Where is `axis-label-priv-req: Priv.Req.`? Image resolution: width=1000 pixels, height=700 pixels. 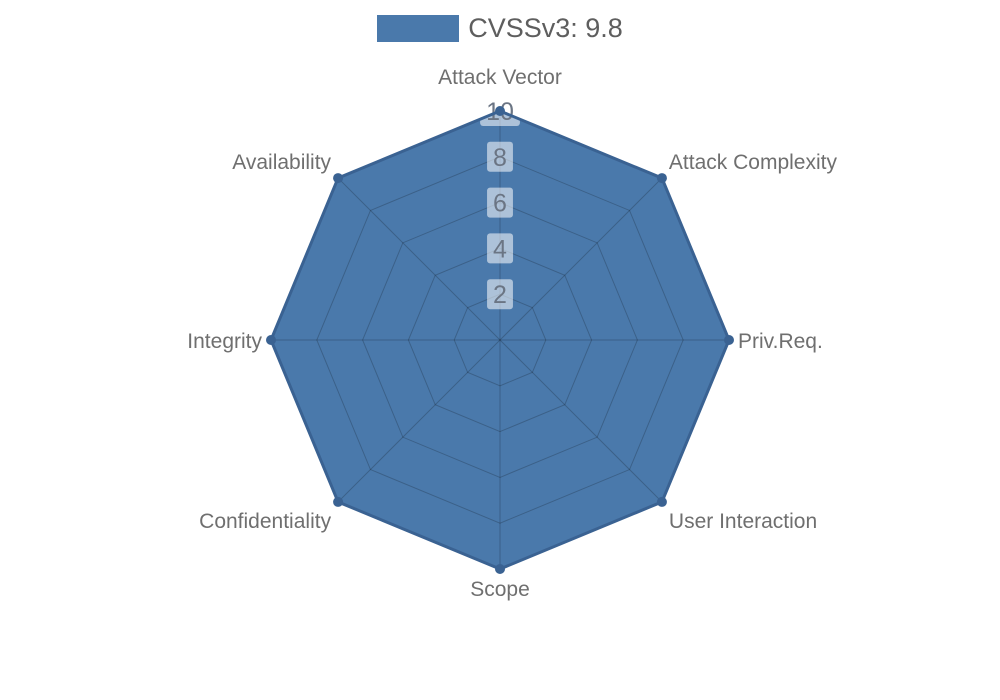 axis-label-priv-req: Priv.Req. is located at coordinates (780, 341).